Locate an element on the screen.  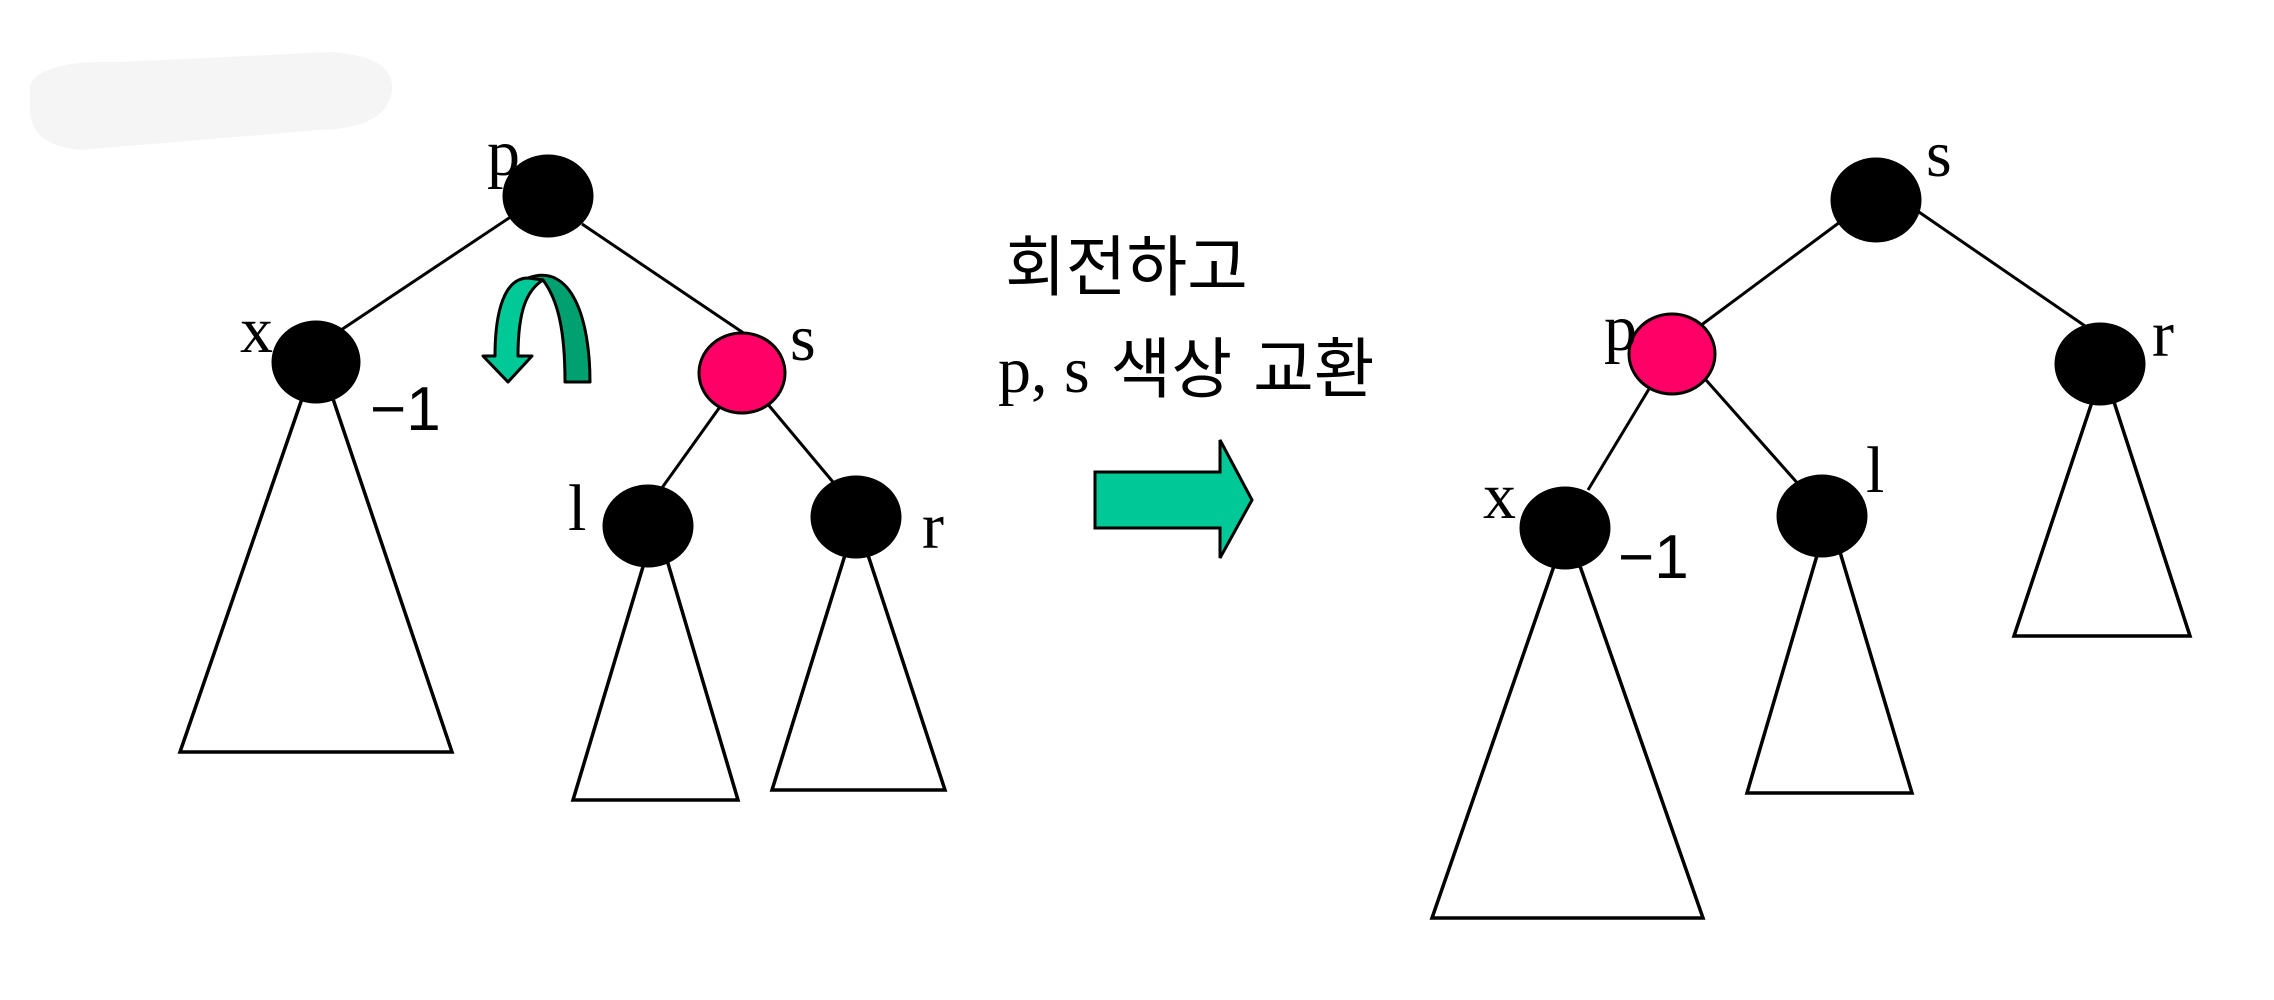
caption-line-2: p, s 색상 교환 is located at coordinates (1186, 369).